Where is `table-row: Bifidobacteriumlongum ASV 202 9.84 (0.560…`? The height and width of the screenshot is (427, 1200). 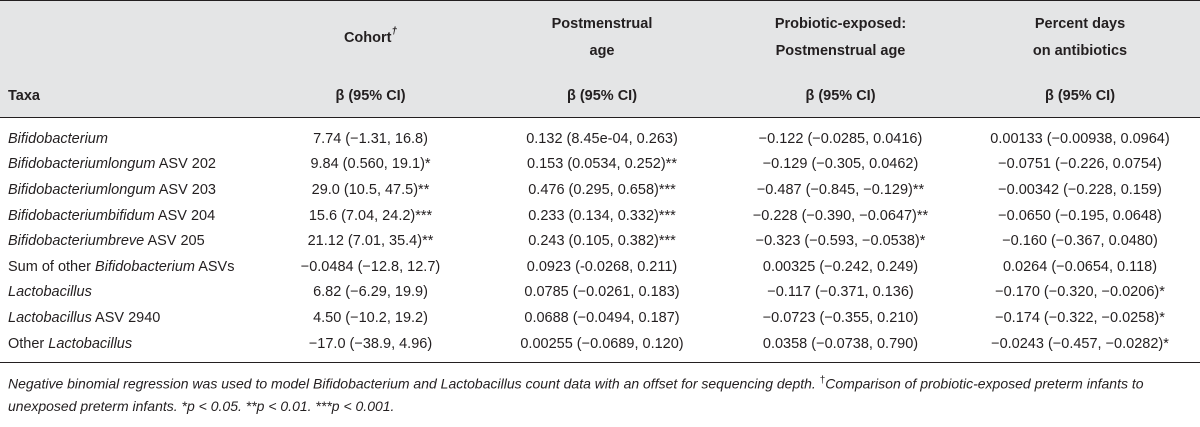 table-row: Bifidobacteriumlongum ASV 202 9.84 (0.560… is located at coordinates (600, 165).